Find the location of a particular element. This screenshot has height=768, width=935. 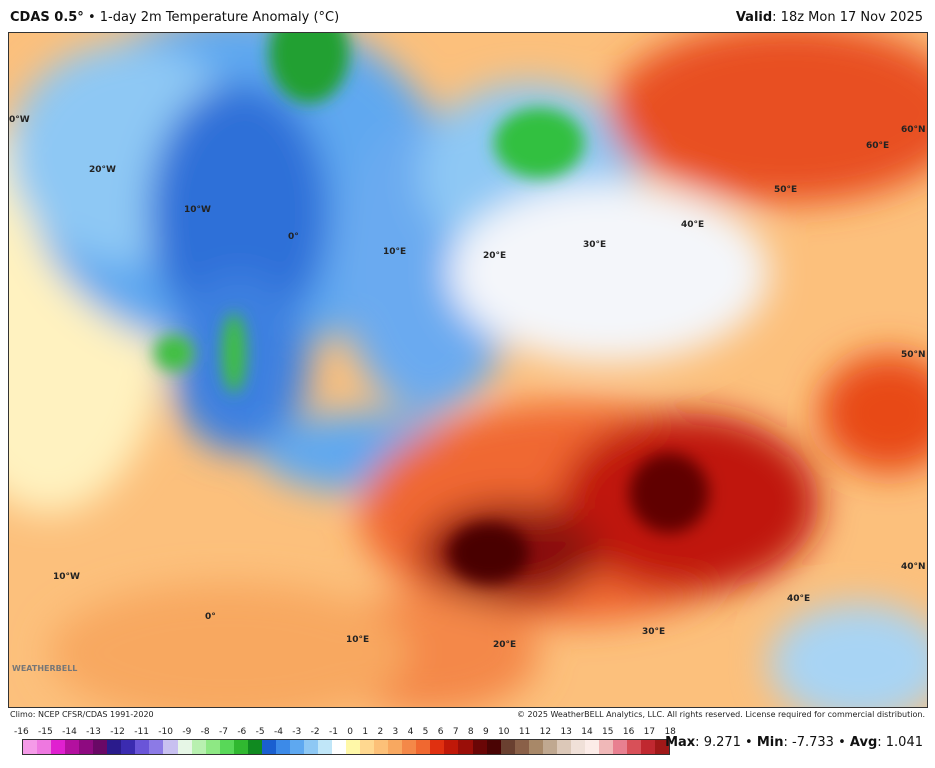

valid-value: : 18z Mon 17 Nov 2025 is located at coordinates (847, 17).